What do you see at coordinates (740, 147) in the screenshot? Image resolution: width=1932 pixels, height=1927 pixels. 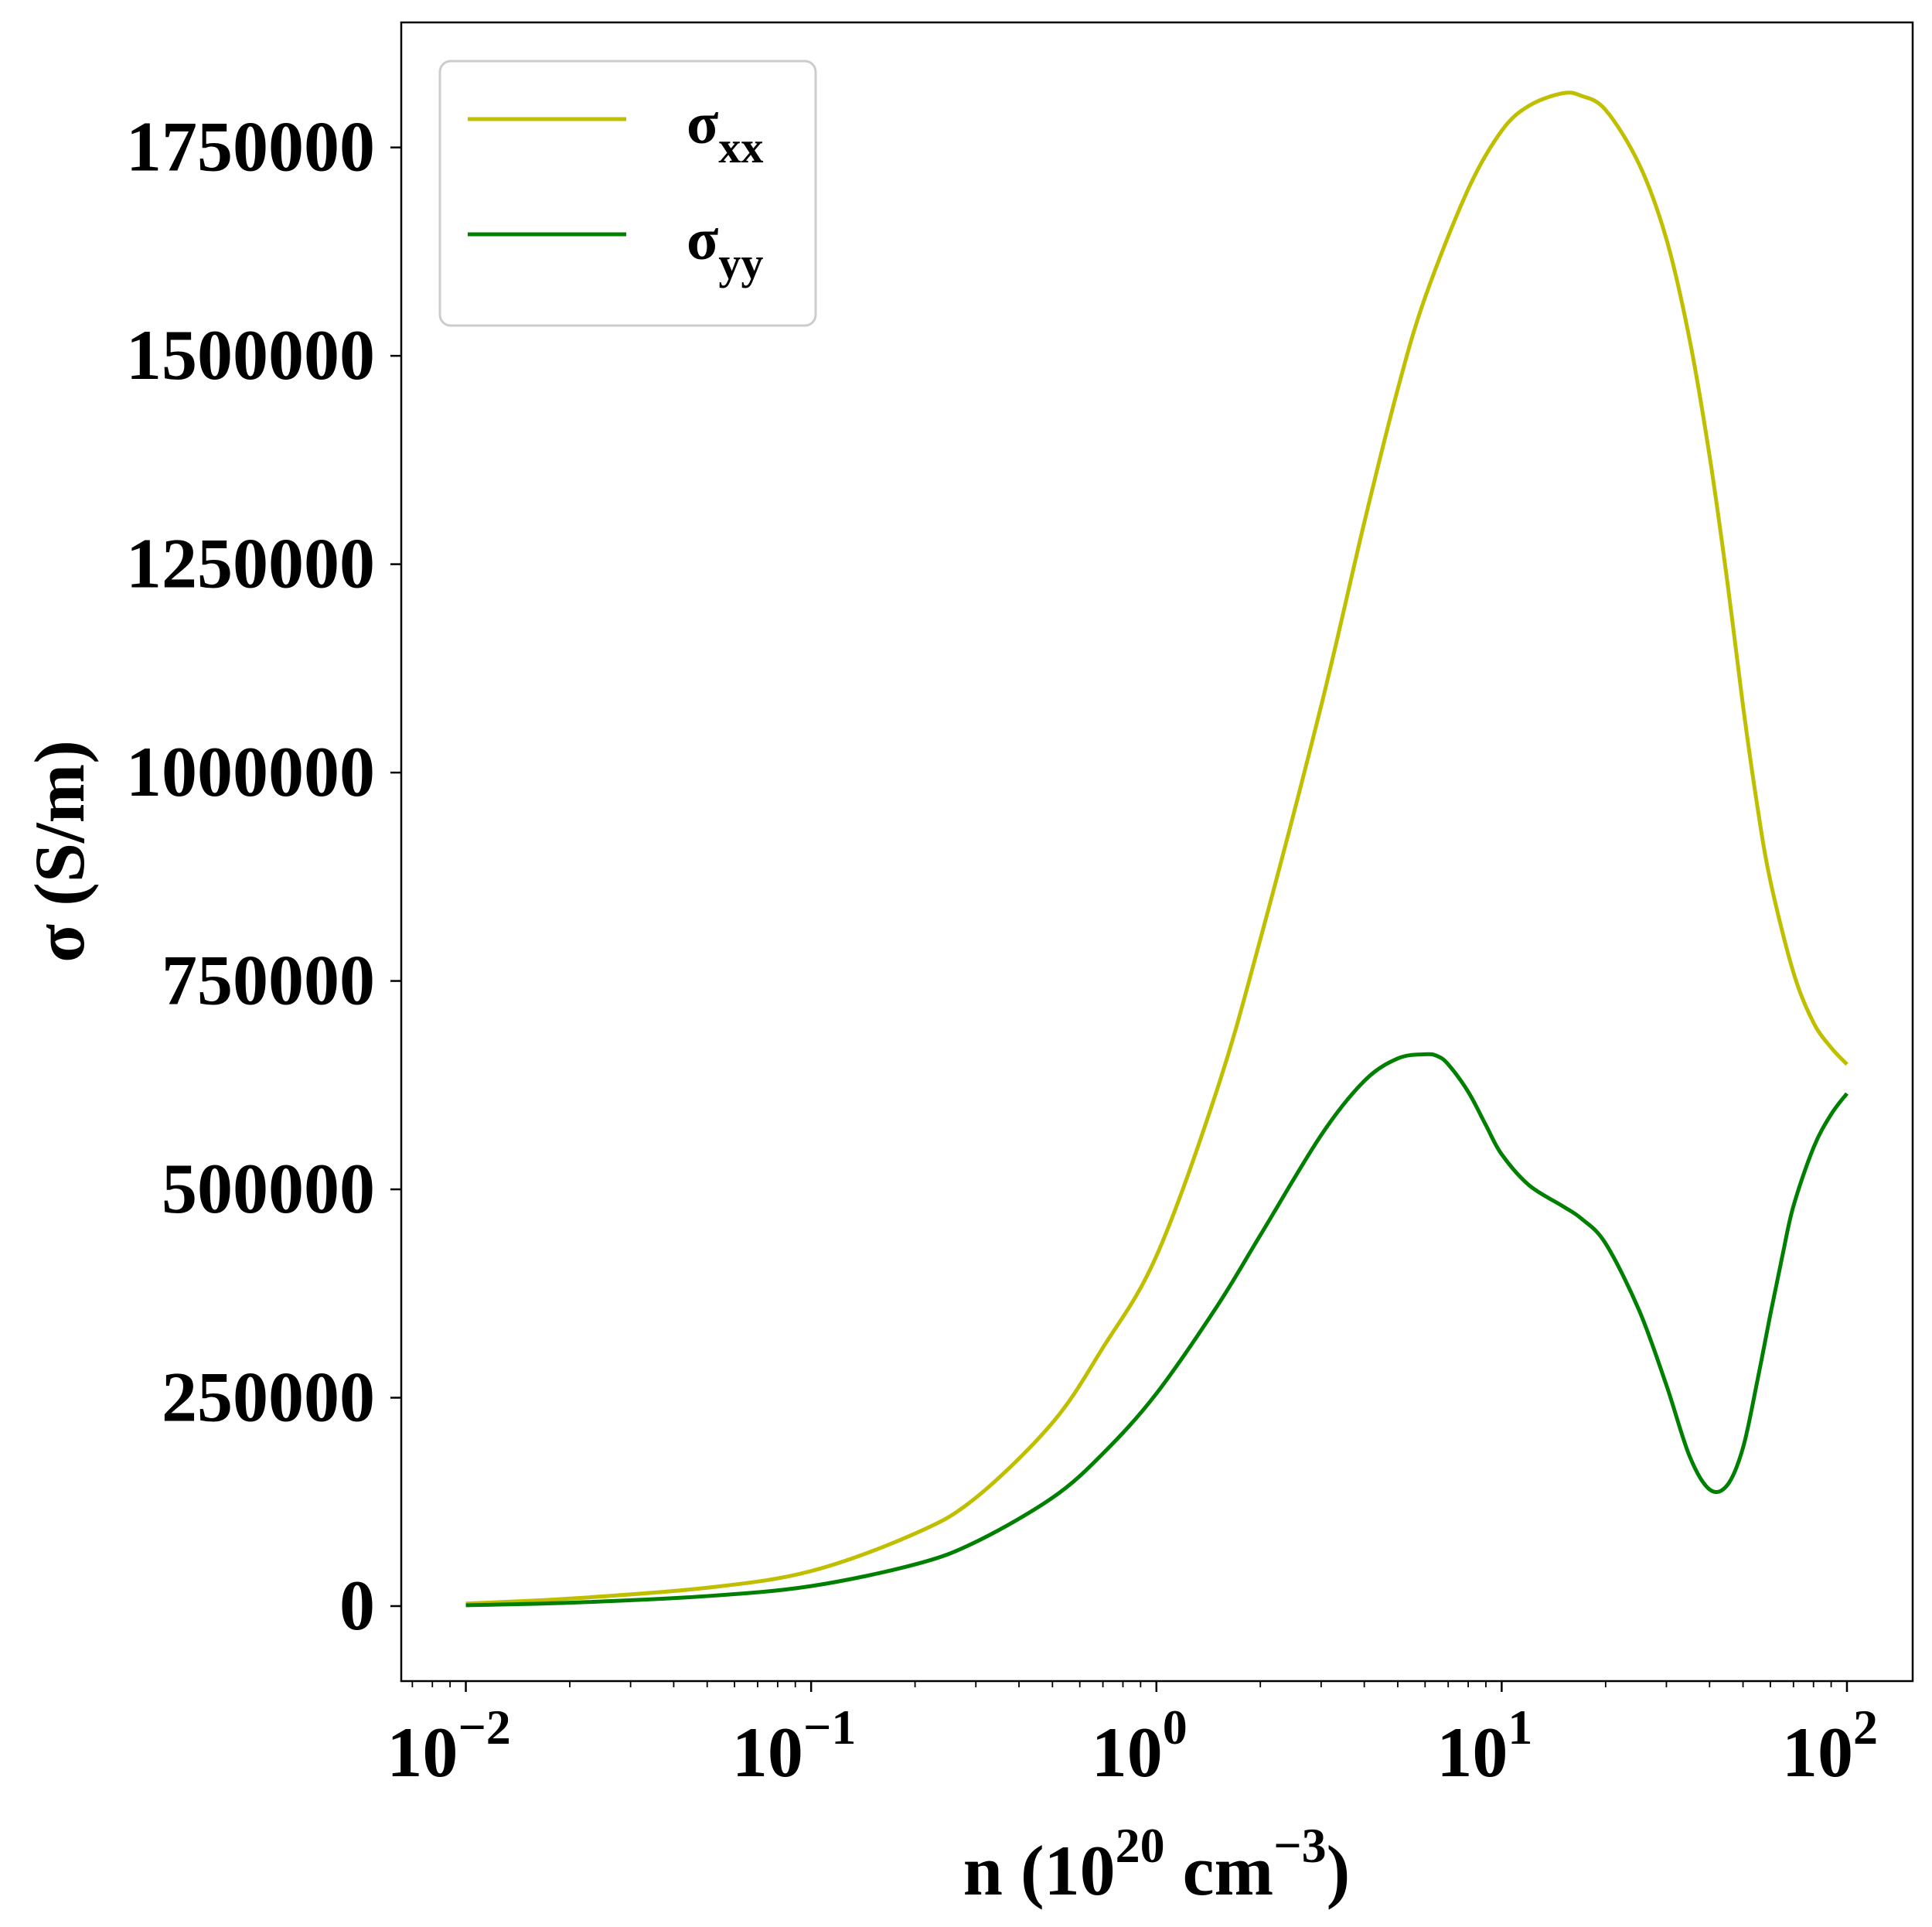 I see `legend-subscript-xx: xx` at bounding box center [740, 147].